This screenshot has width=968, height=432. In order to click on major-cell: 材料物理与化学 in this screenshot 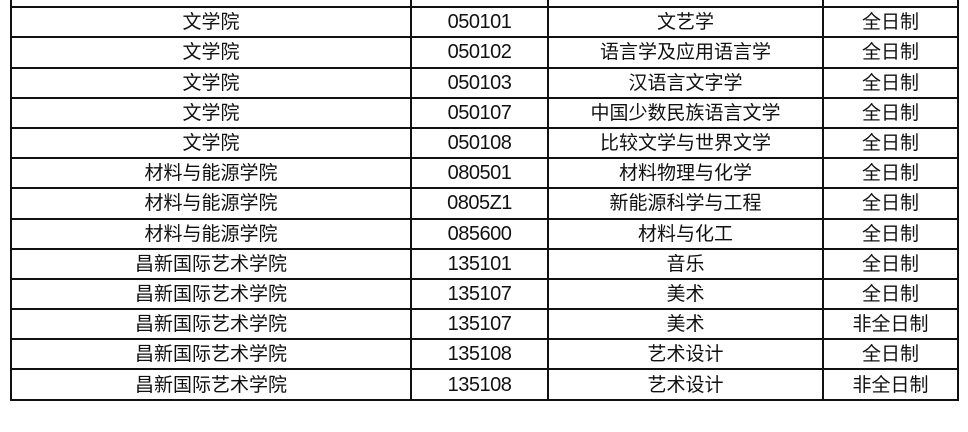, I will do `click(685, 173)`.